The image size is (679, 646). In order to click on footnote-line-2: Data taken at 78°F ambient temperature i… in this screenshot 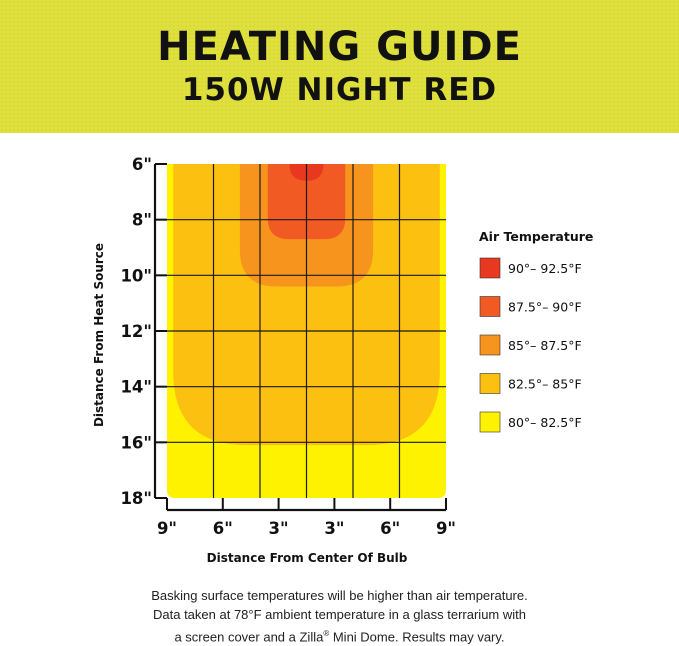, I will do `click(339, 614)`.